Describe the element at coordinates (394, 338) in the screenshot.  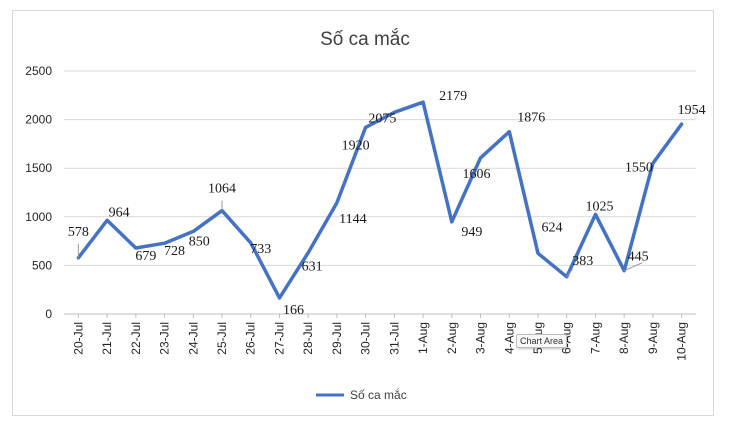
I see `x-tick-label: 31-Jul` at that location.